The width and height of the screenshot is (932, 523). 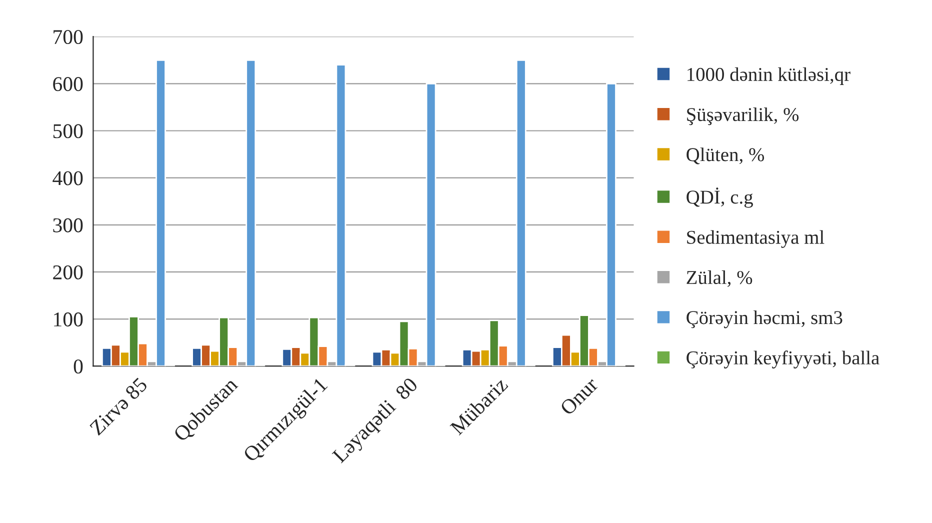 I want to click on y-tick-label: 400, so click(x=67, y=178).